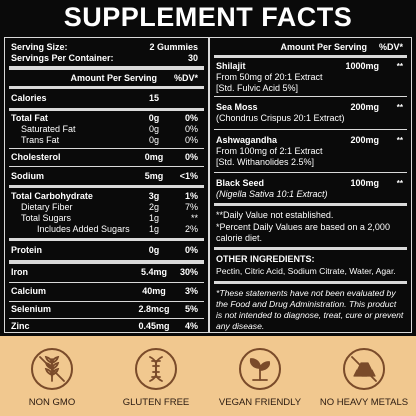 Image resolution: width=416 pixels, height=416 pixels. I want to click on nutrient-row: Includes Added Sugars 1g 2%, so click(119, 229).